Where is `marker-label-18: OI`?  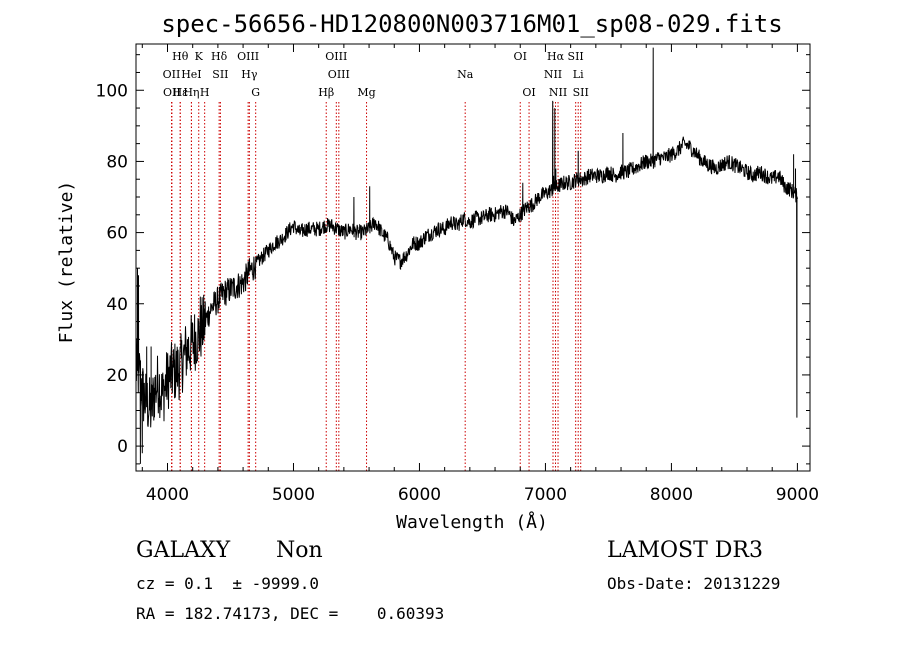
marker-label-18: OI is located at coordinates (520, 56).